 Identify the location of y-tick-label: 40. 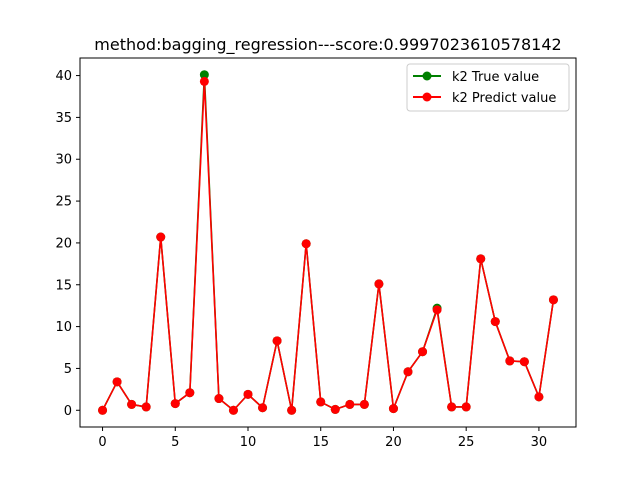
(63, 76).